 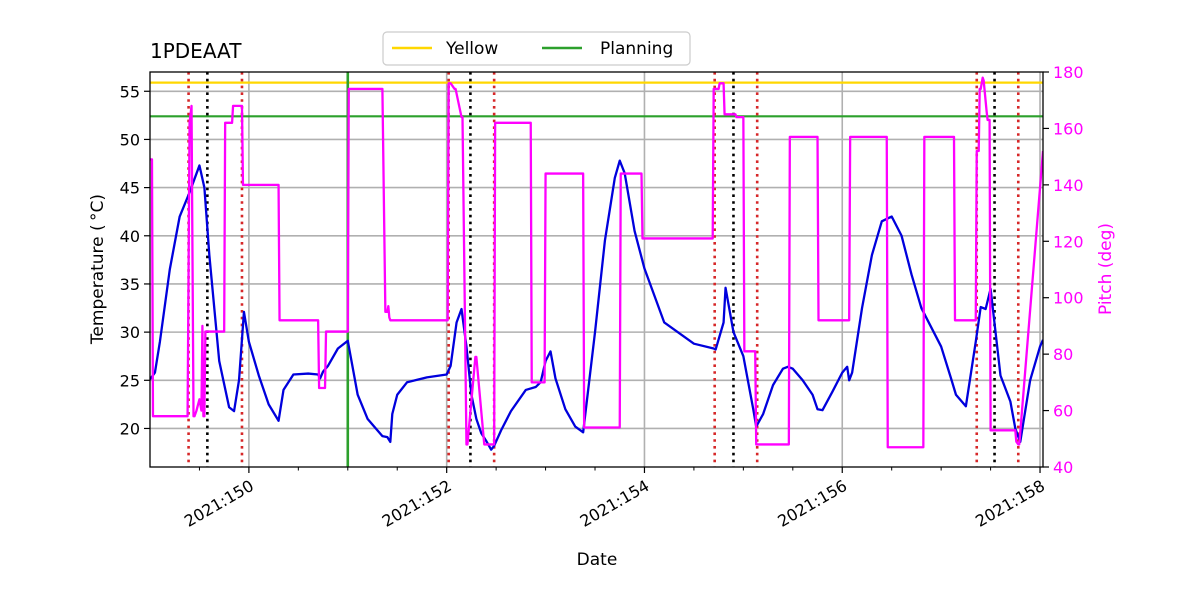 What do you see at coordinates (1106, 269) in the screenshot?
I see `y2-axis-label: Pitch (deg)` at bounding box center [1106, 269].